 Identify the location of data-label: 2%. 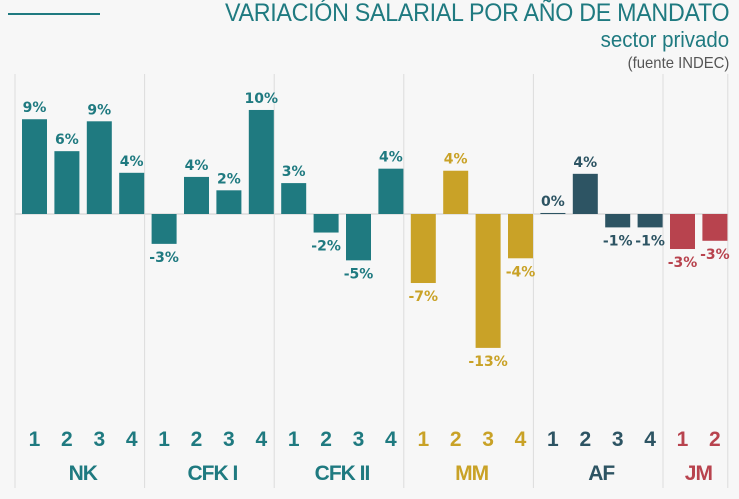
(229, 179).